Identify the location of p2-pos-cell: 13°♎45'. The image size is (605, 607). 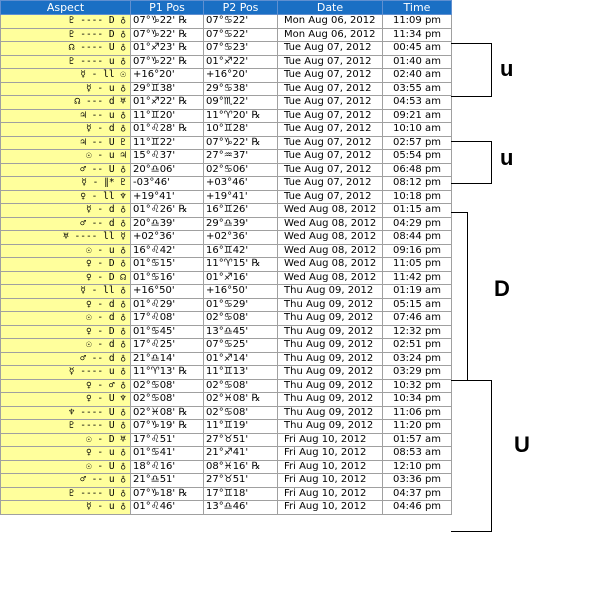
(240, 331).